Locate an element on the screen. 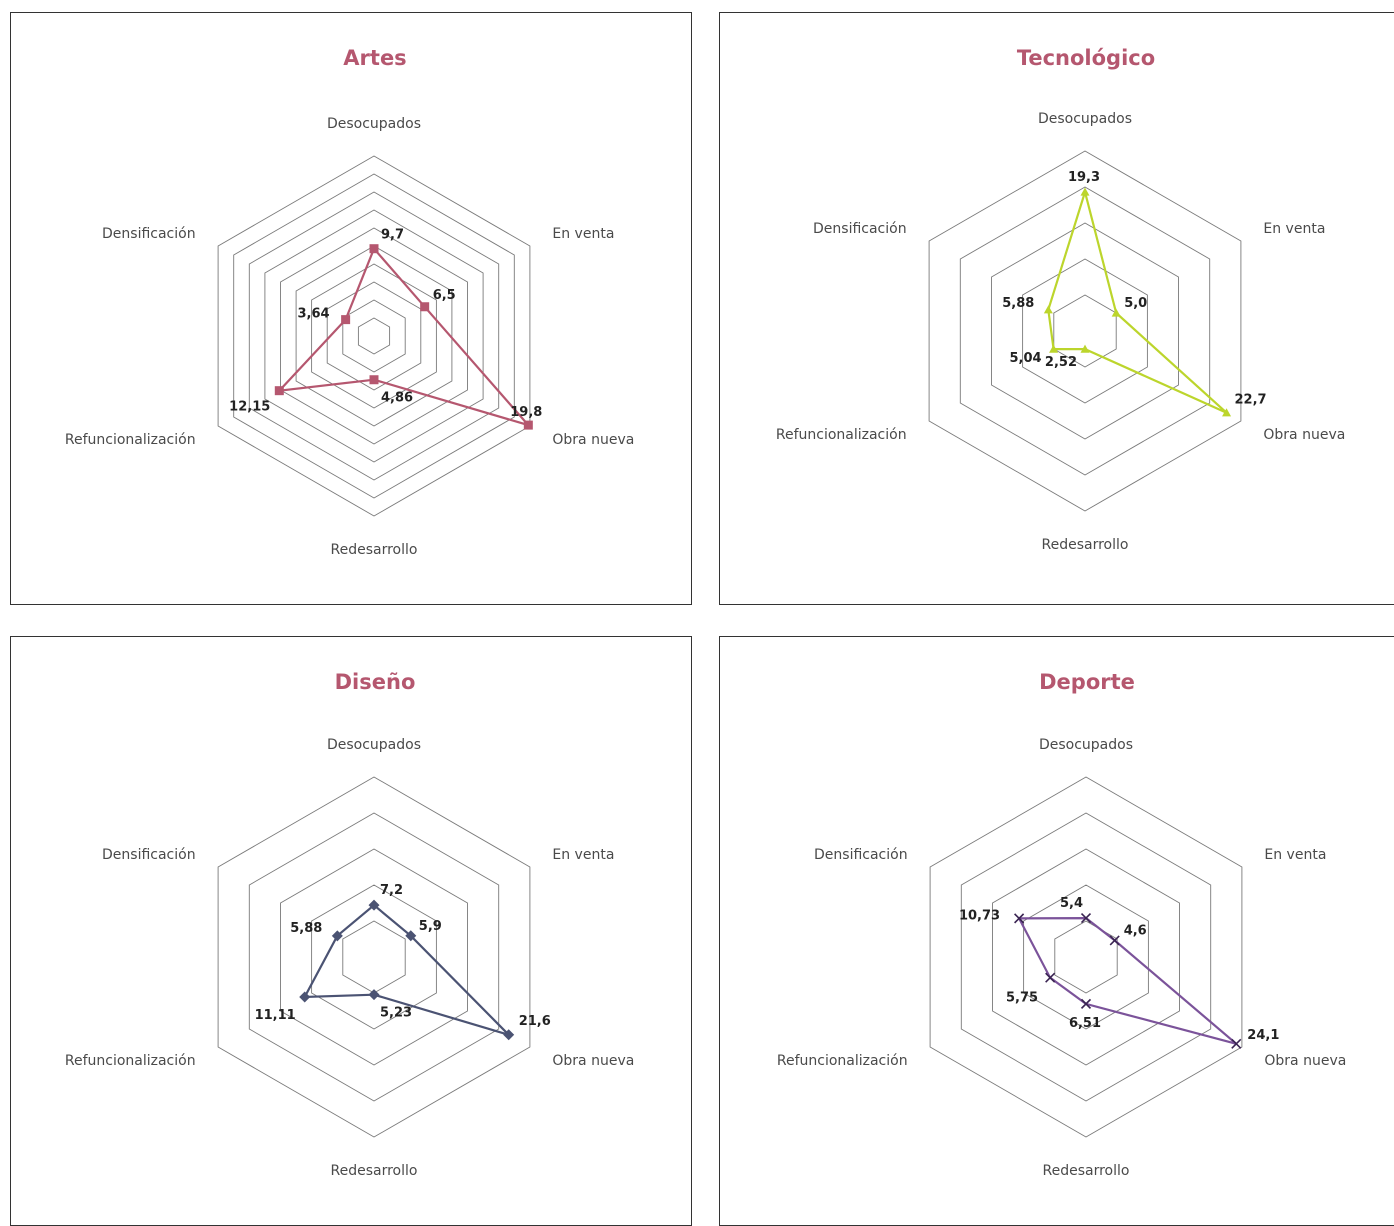  data-label-refuncionalizacion: 5,75 is located at coordinates (1022, 998).